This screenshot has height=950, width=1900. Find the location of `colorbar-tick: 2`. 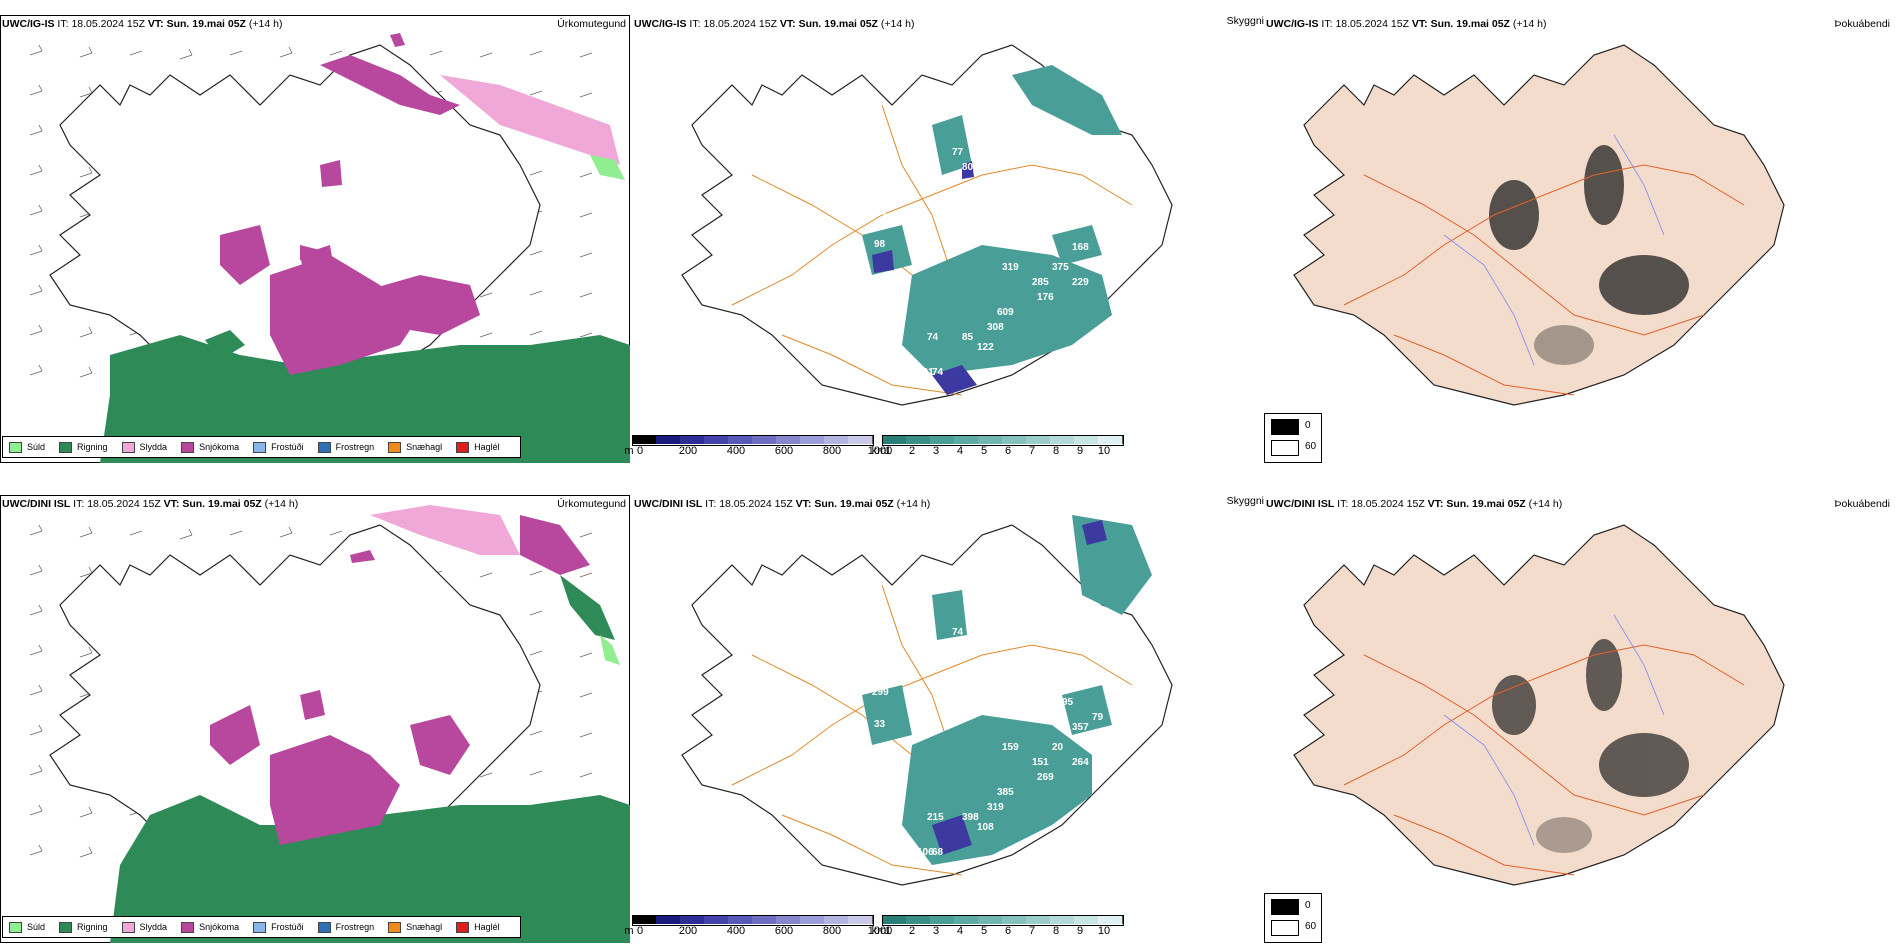

colorbar-tick: 2 is located at coordinates (912, 931).